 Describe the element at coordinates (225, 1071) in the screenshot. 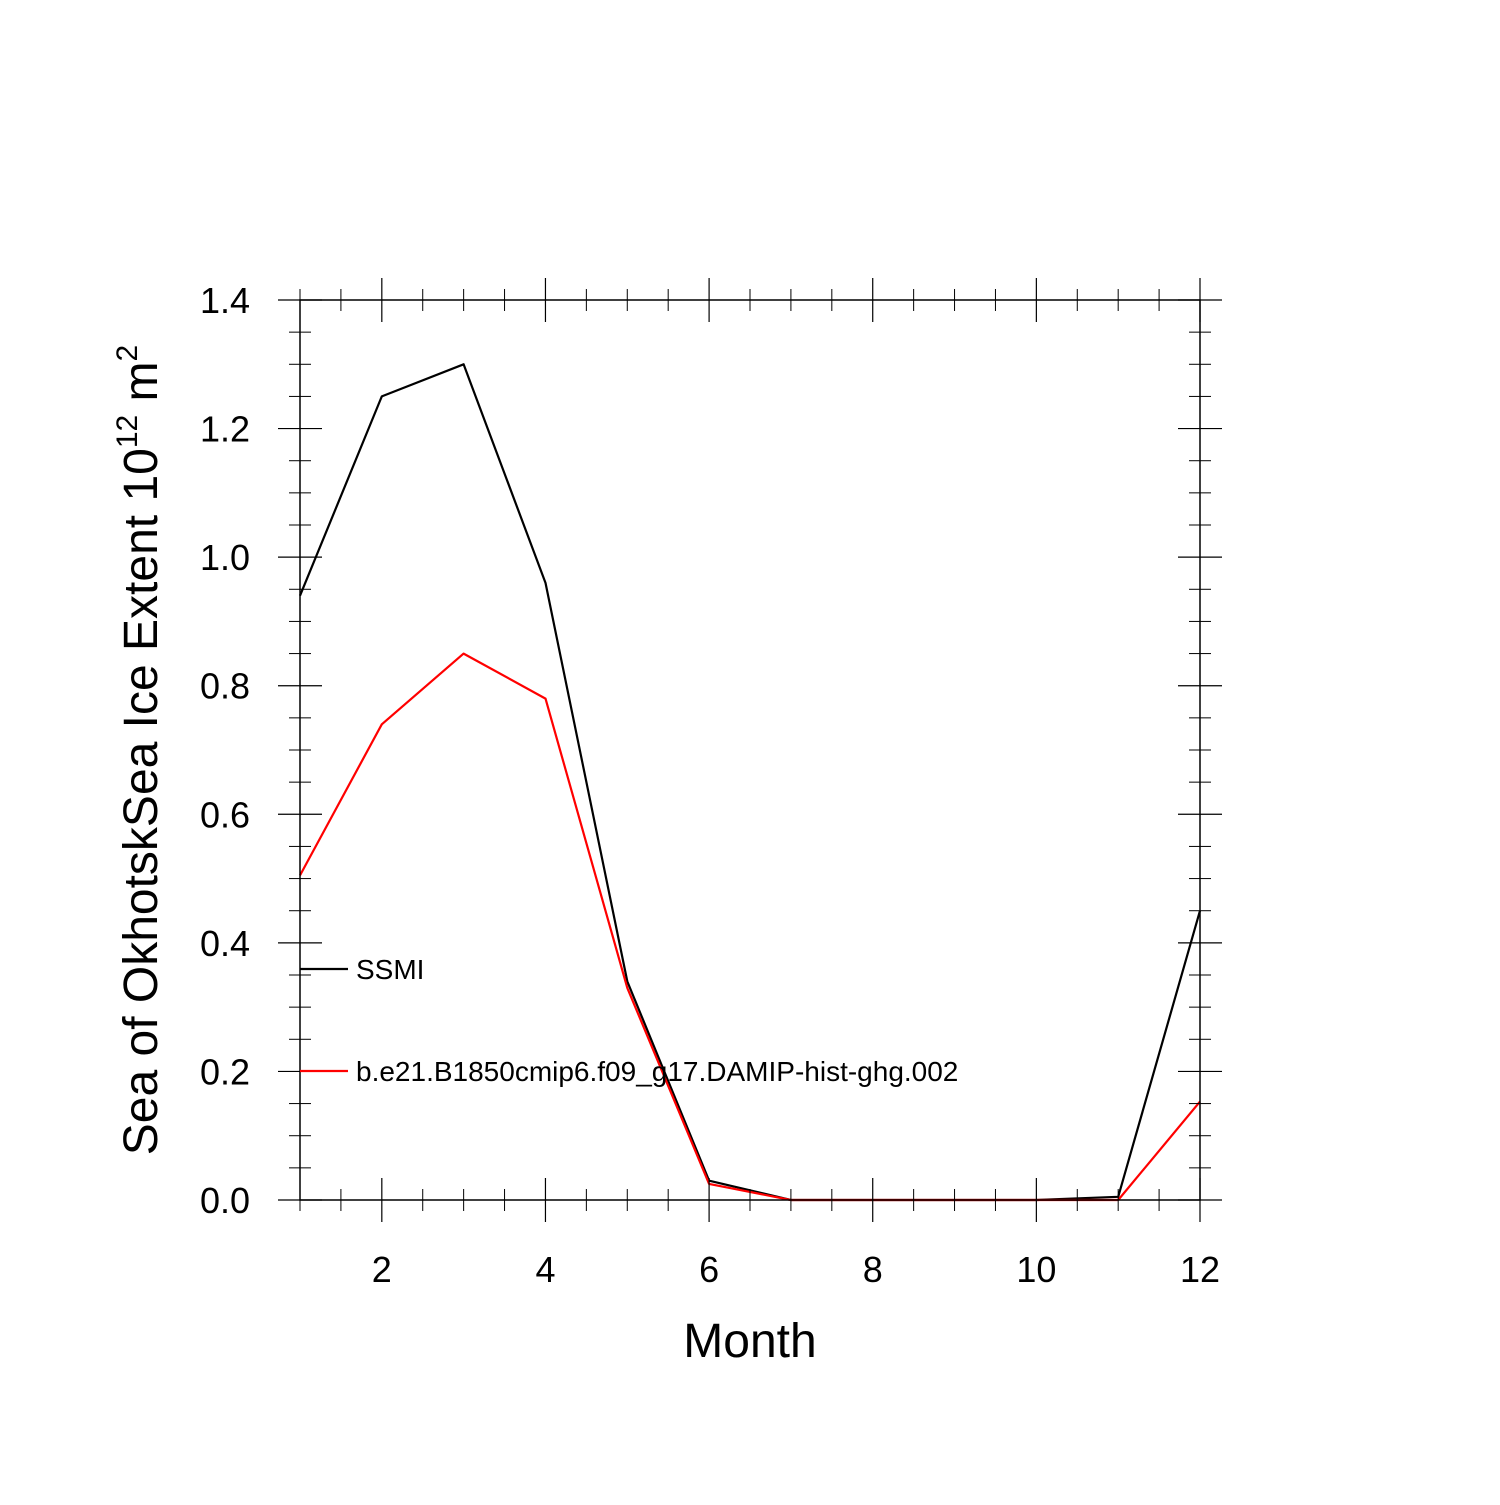

I see `y-tick-label: 0.2` at that location.